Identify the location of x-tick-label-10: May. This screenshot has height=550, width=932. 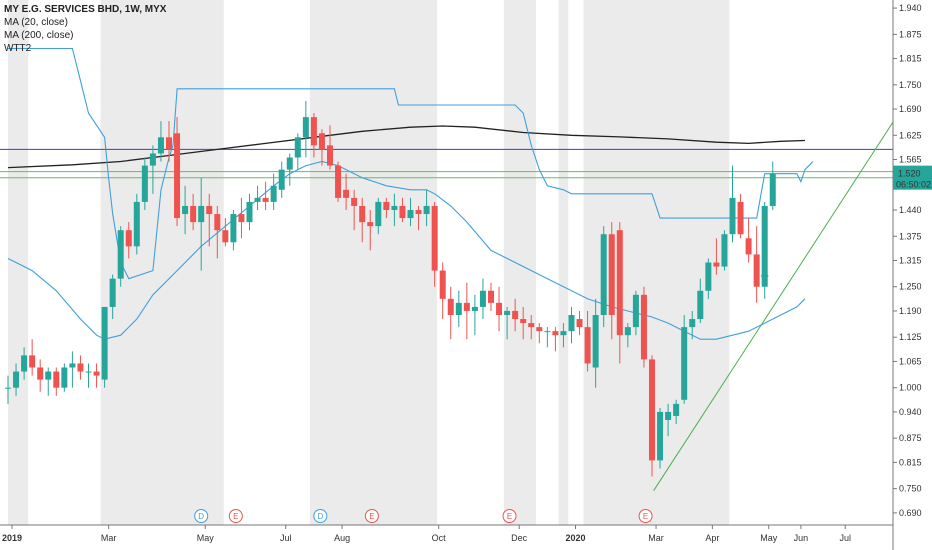
(769, 538).